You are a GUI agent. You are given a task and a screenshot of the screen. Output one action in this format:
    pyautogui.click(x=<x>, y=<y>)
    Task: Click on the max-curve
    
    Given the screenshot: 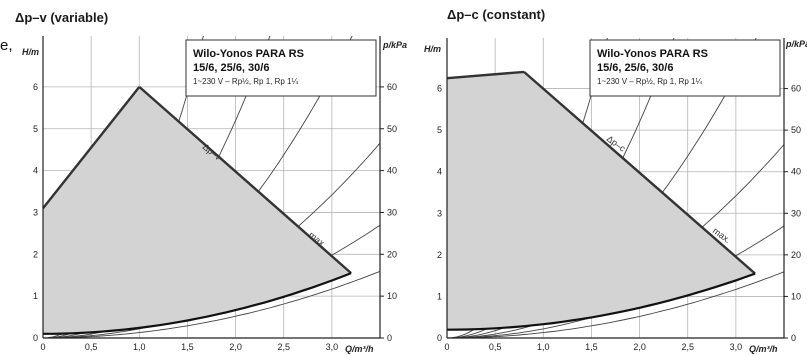 What is the action you would take?
    pyautogui.click(x=245, y=180)
    